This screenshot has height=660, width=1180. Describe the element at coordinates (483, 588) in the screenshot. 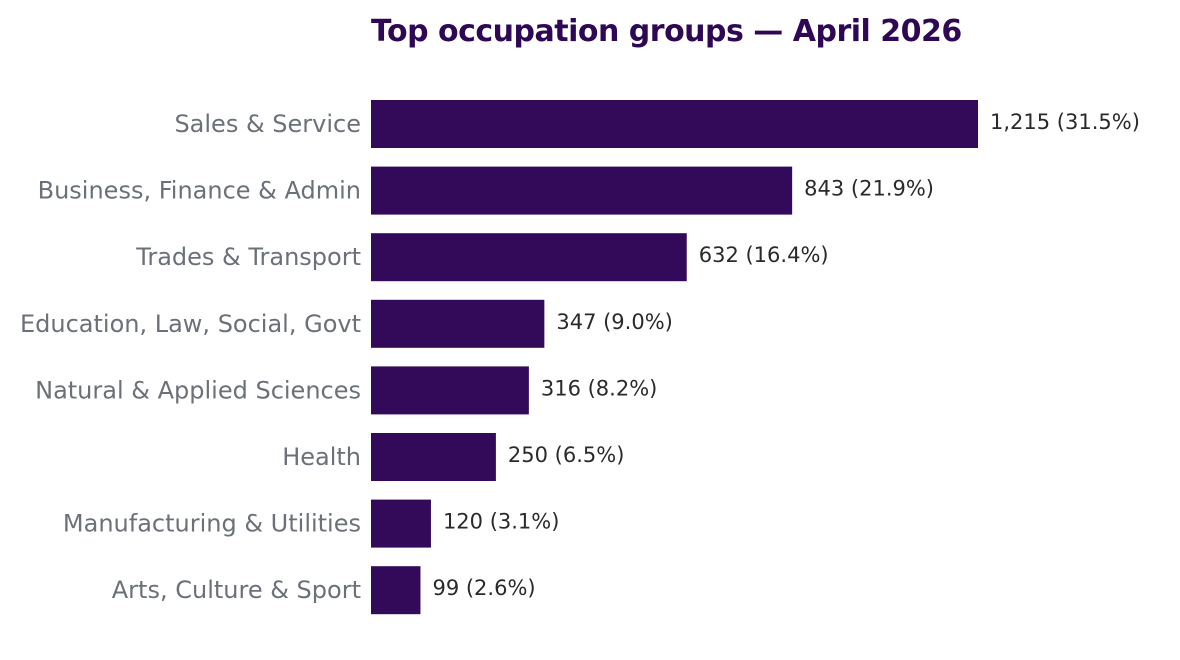

I see `value-label: 99 (2.6%)` at that location.